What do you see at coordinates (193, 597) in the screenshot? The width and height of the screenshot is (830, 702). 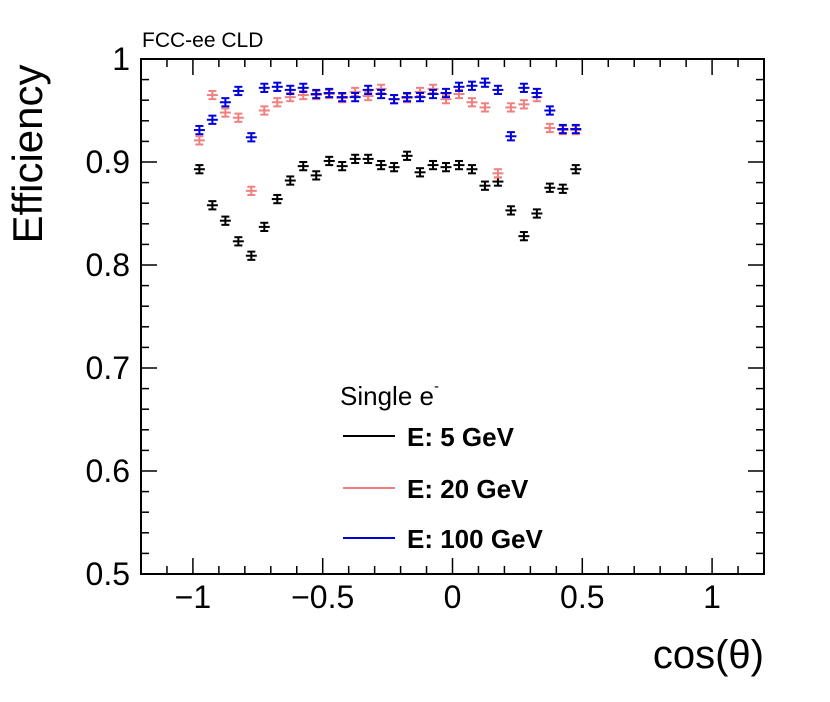 I see `x-tick-label: −1` at bounding box center [193, 597].